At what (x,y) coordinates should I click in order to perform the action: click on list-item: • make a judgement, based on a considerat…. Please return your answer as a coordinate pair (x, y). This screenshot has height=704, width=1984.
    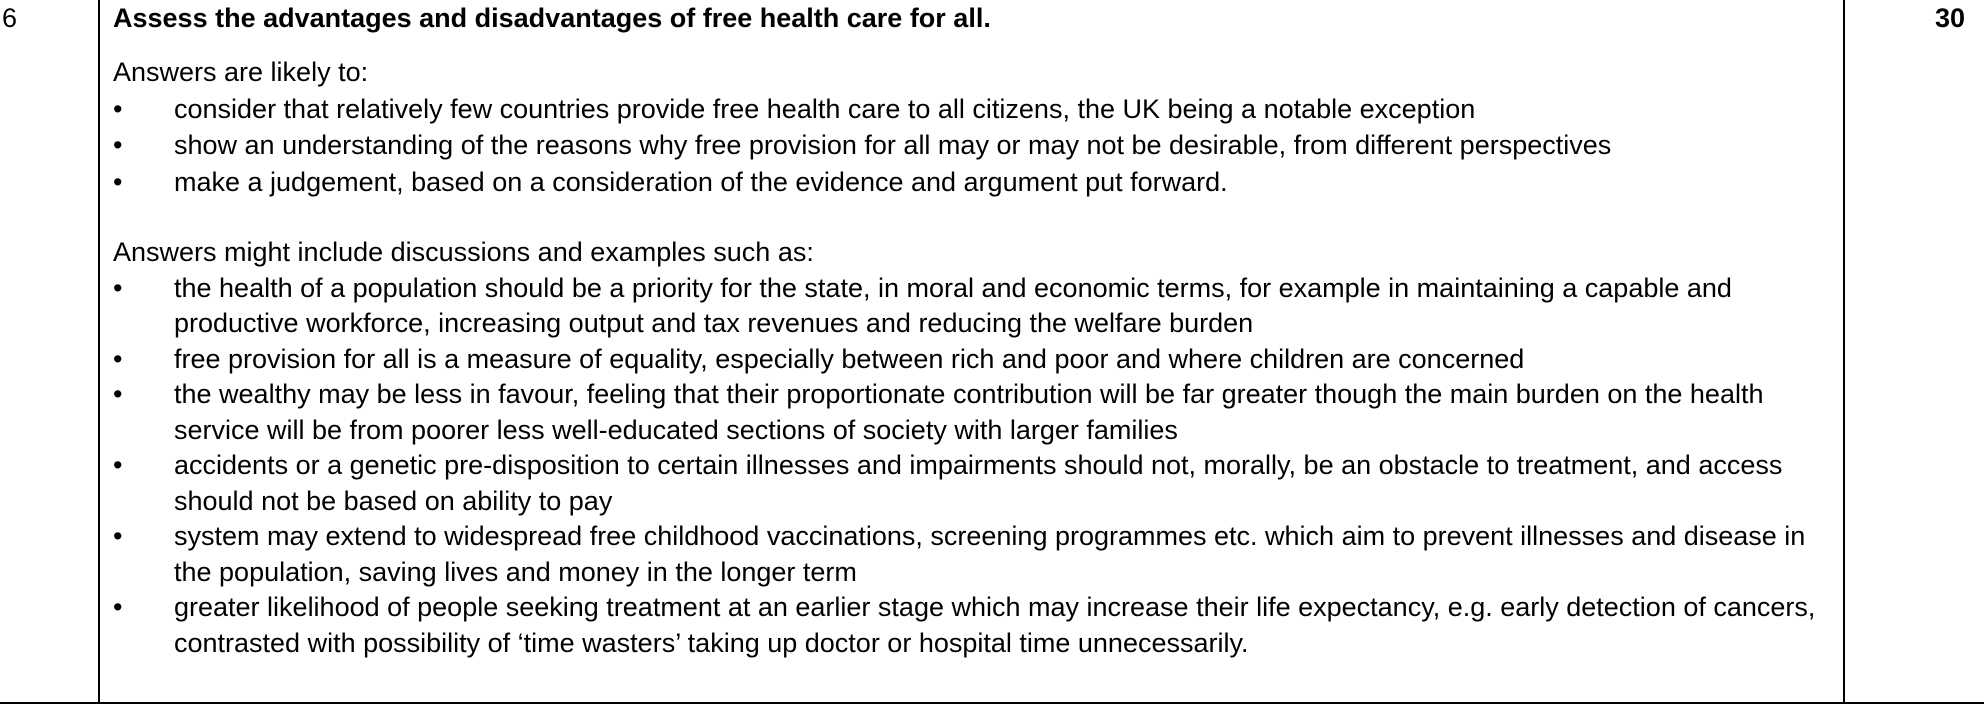
    Looking at the image, I should click on (973, 182).